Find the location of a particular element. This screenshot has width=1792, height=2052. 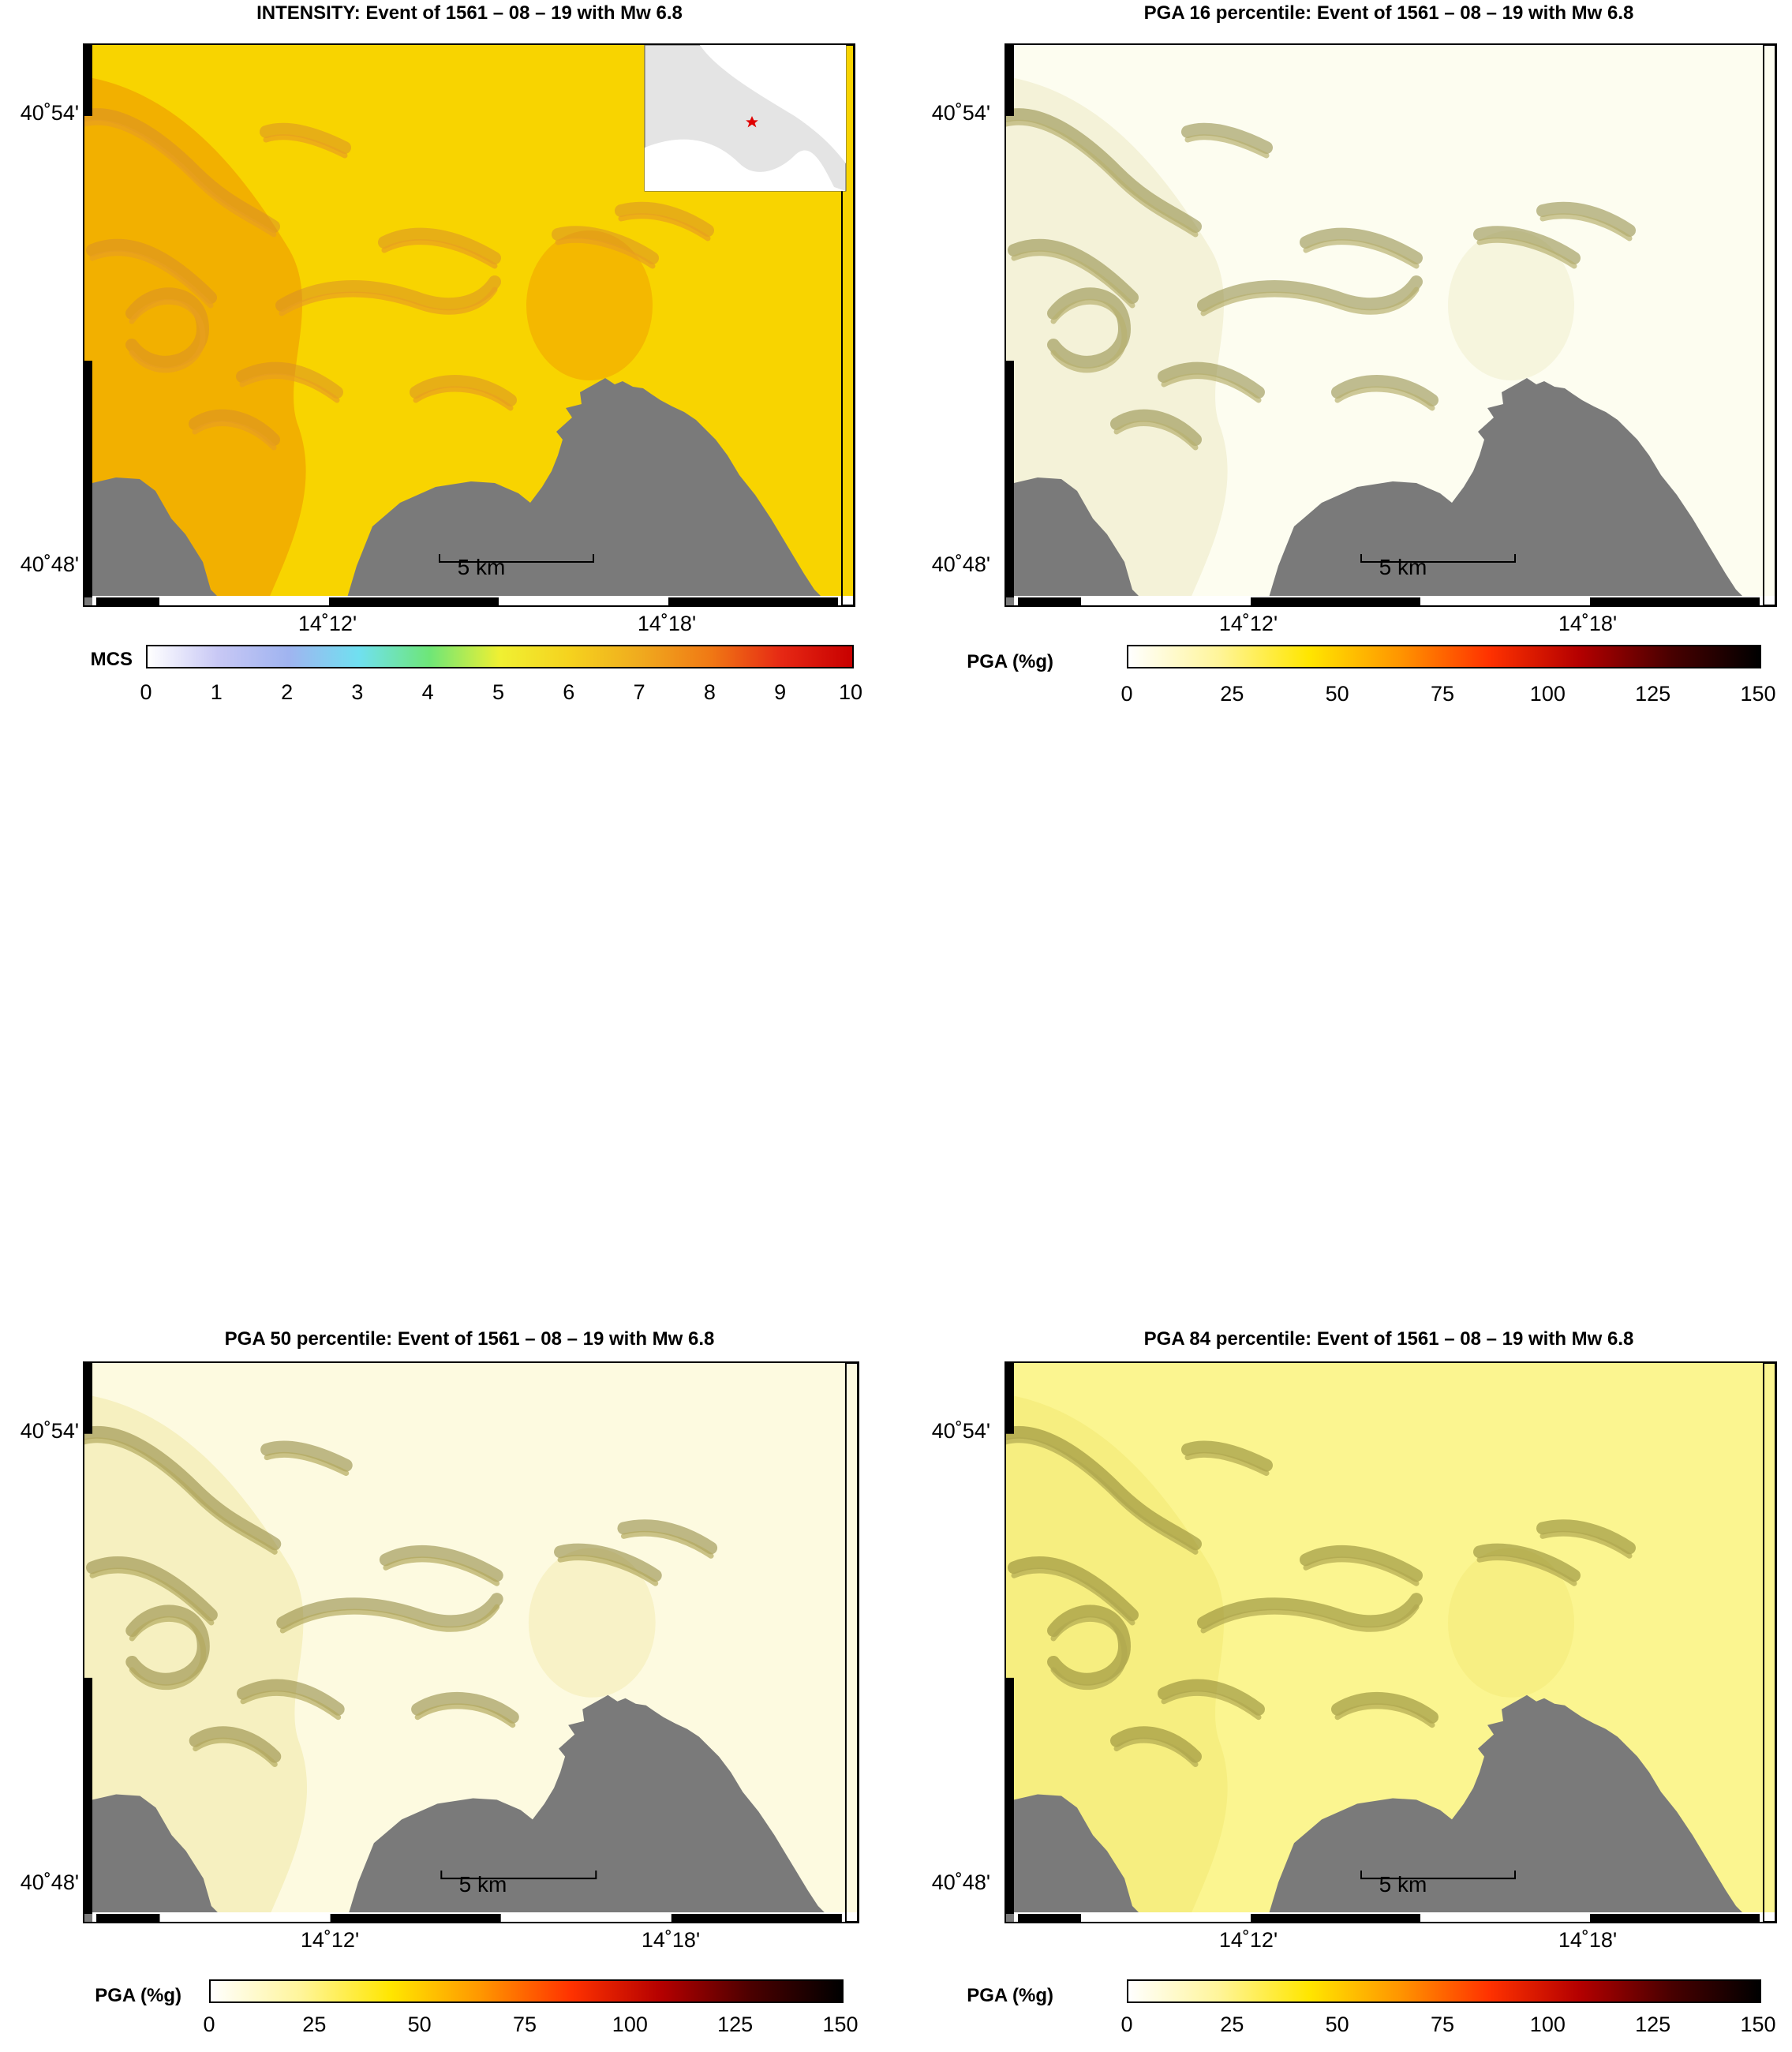

colorbar-tick-label: 9 is located at coordinates (780, 692).